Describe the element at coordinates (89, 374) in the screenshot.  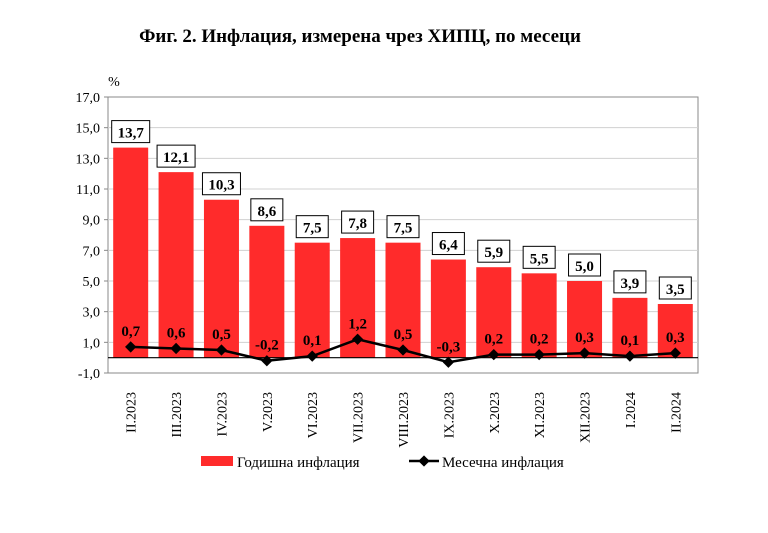
I see `y-tick-label: -1,0` at that location.